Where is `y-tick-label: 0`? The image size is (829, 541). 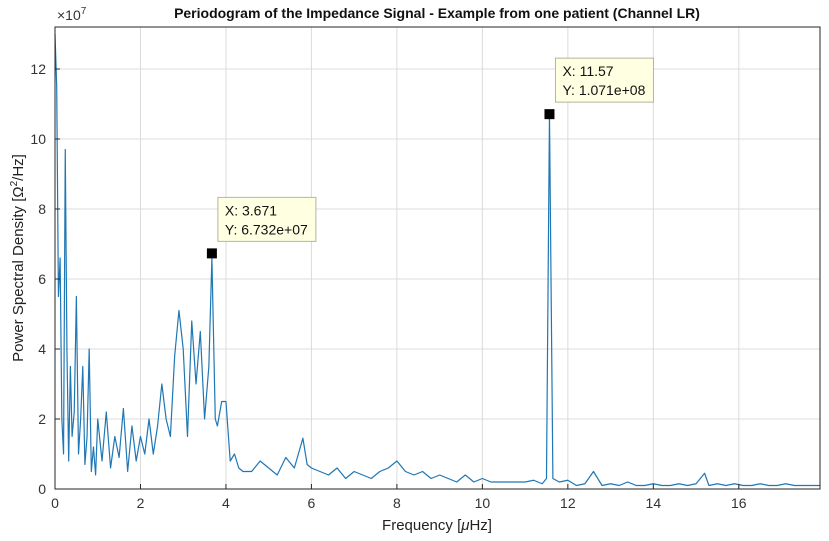
y-tick-label: 0 is located at coordinates (42, 489).